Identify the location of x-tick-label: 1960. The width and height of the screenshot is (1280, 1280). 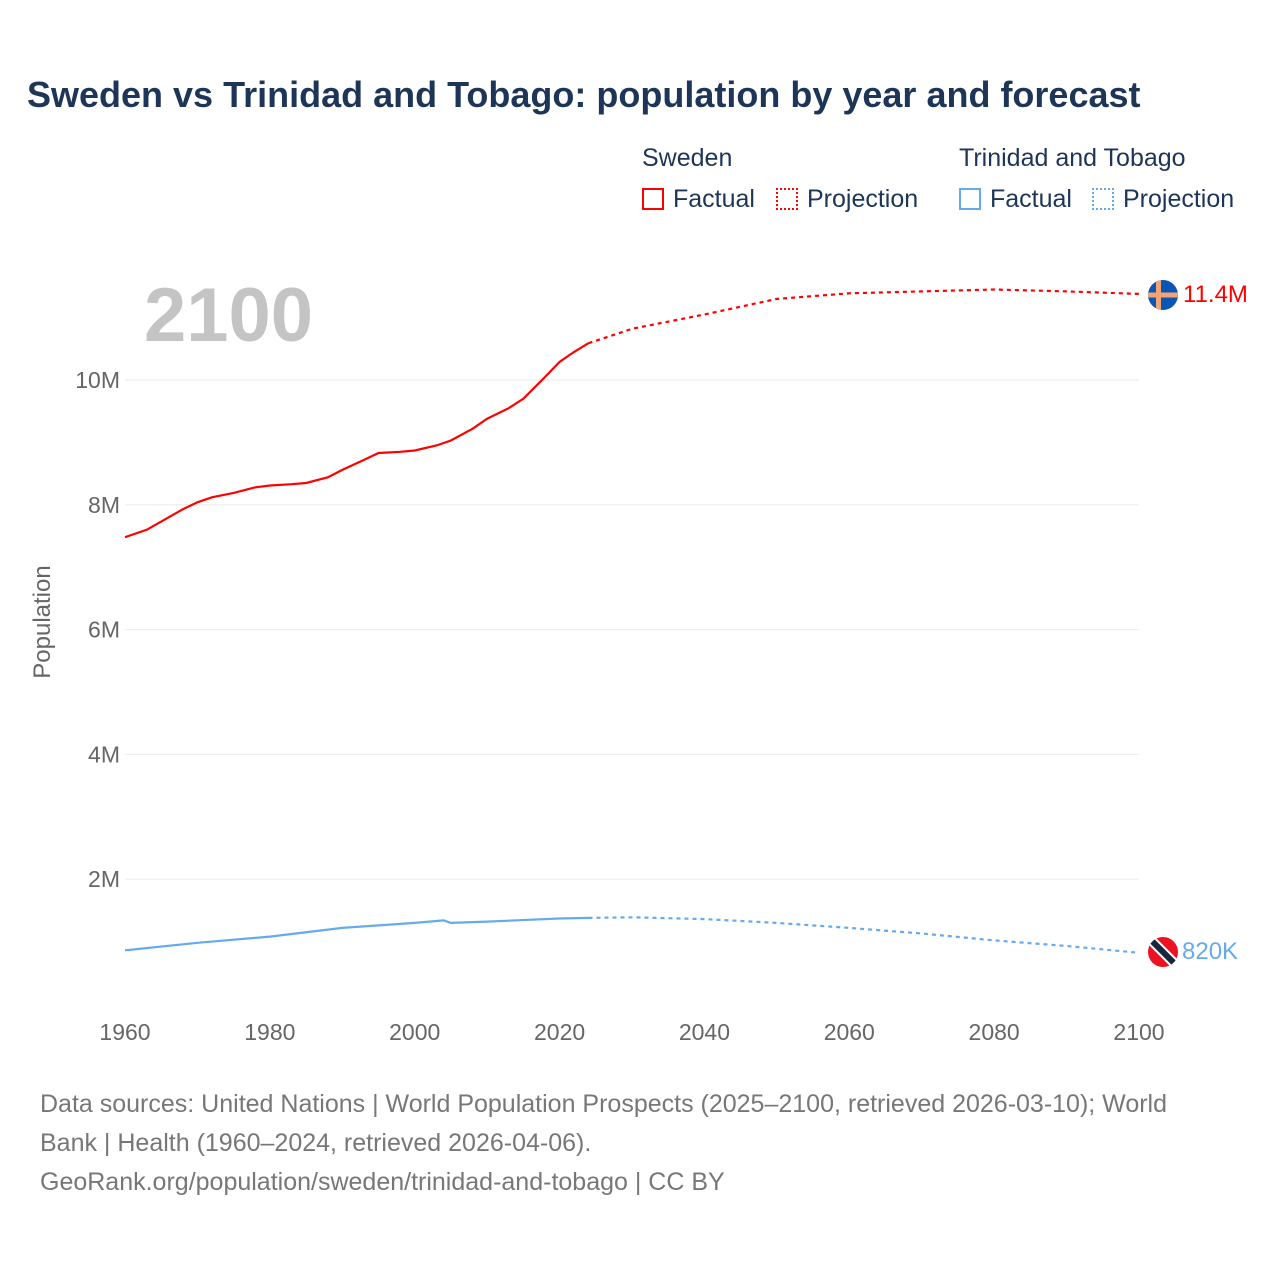
(124, 1032).